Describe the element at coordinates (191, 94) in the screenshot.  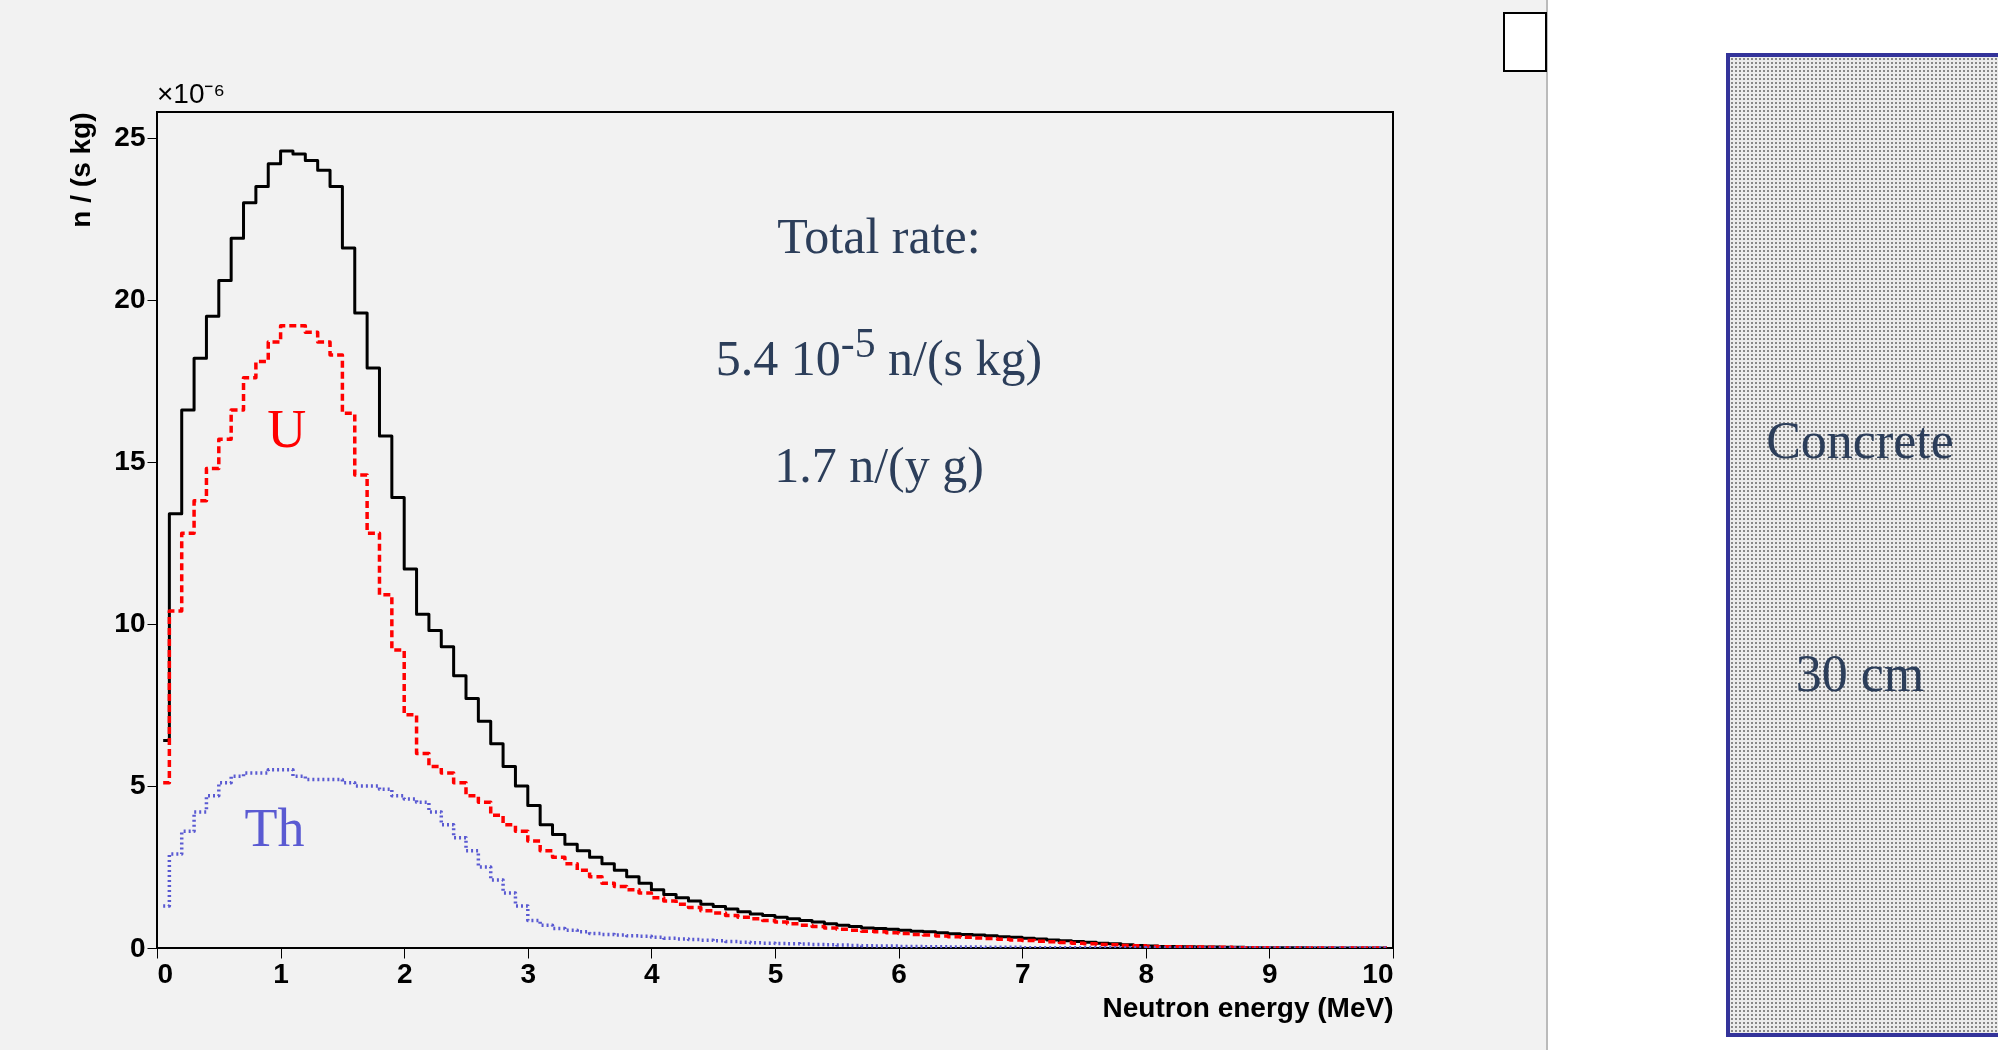
I see `text: ×10⁻⁶` at that location.